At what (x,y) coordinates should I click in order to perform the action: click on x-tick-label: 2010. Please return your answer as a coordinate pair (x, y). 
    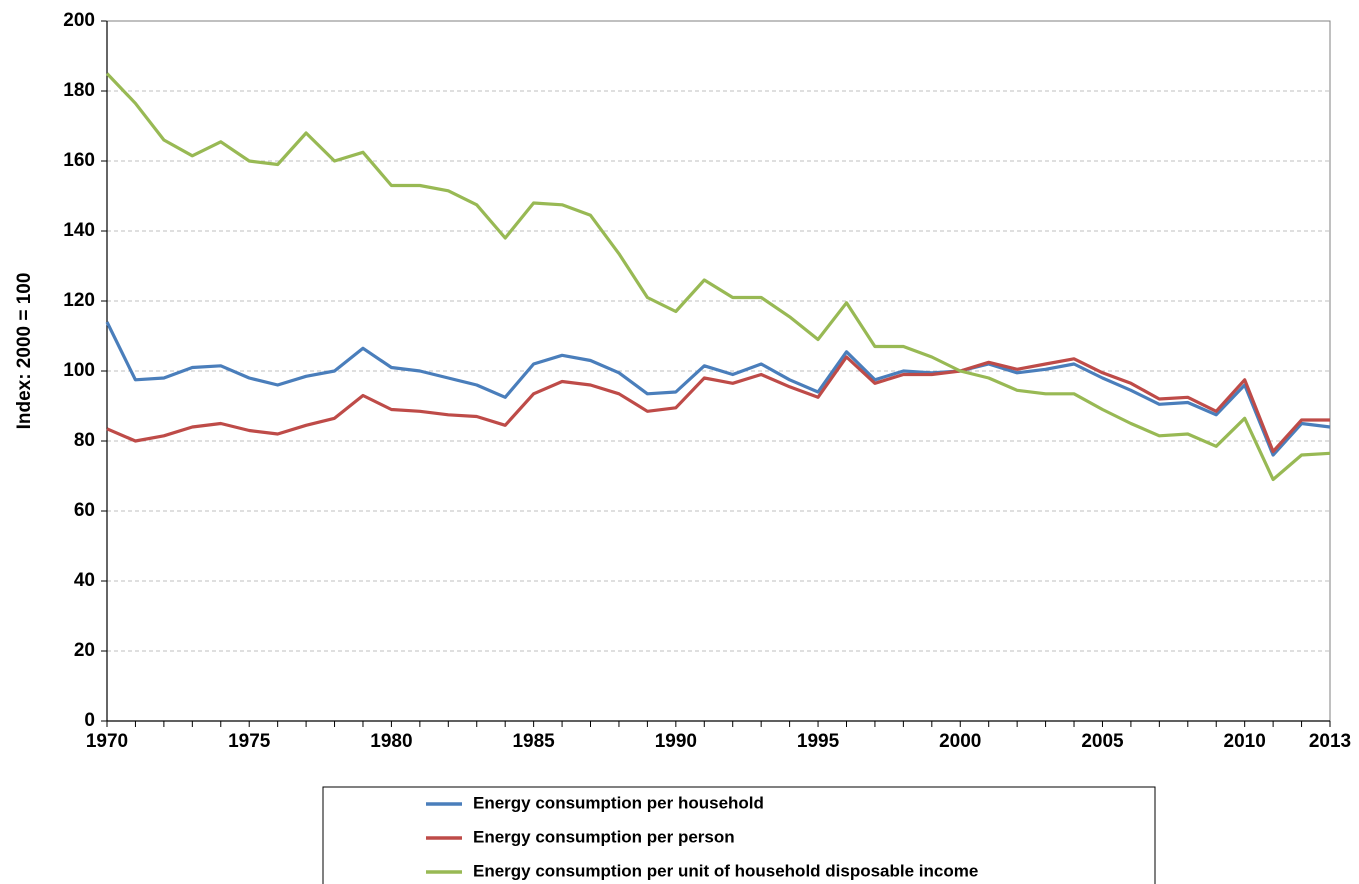
    Looking at the image, I should click on (1245, 741).